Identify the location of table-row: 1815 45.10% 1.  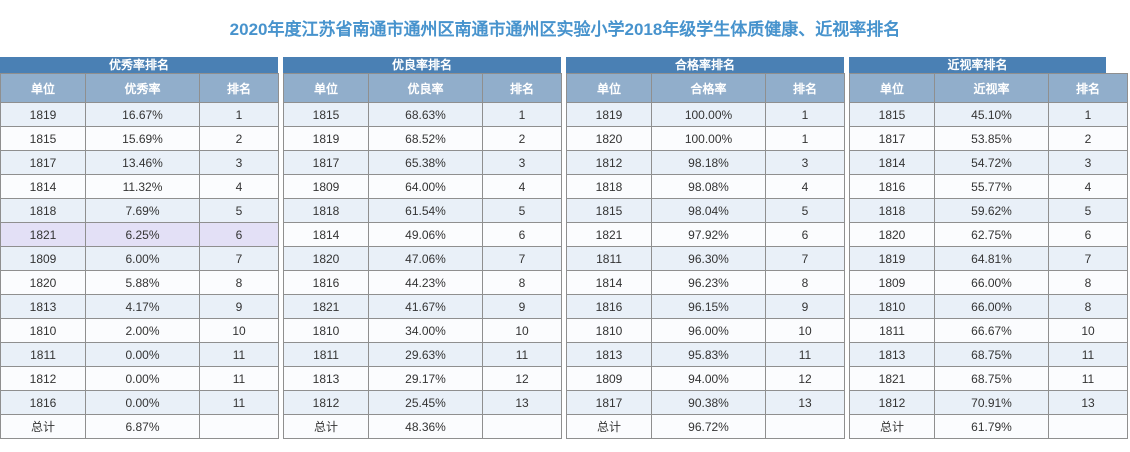
(988, 114).